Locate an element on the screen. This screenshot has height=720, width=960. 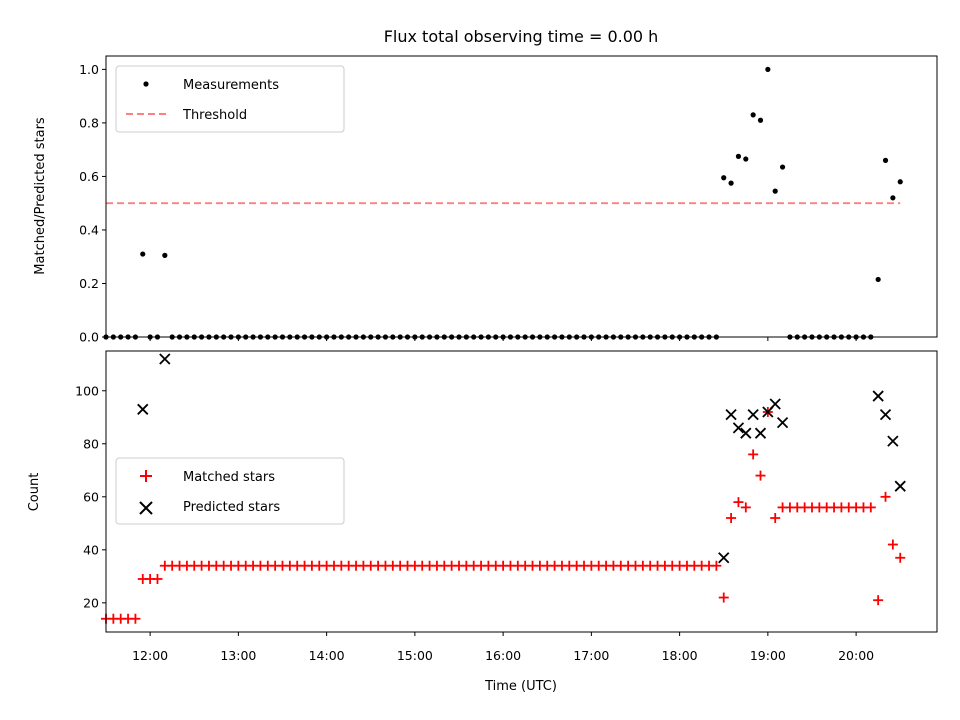
bottom-y-ticks: 20 40 60 80 100 is located at coordinates (90, 496).